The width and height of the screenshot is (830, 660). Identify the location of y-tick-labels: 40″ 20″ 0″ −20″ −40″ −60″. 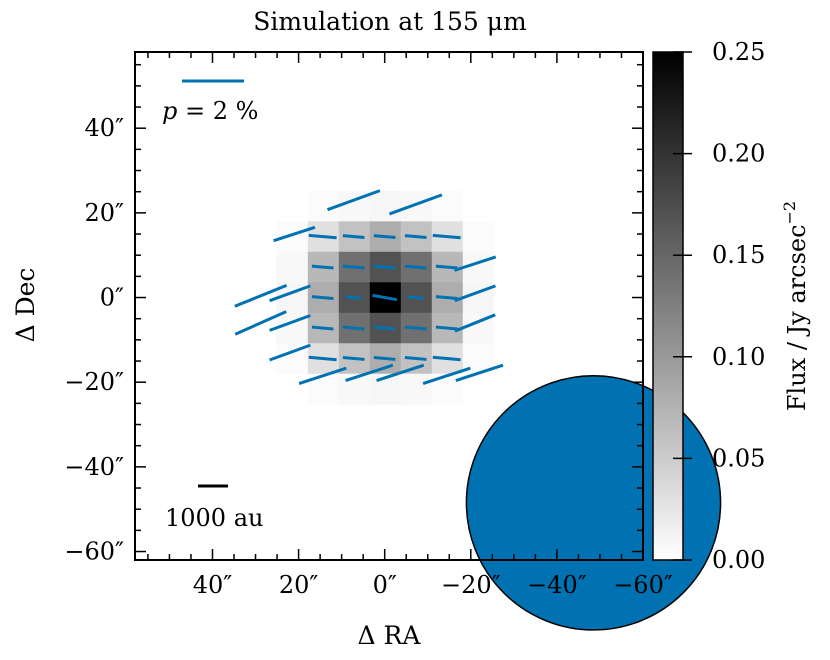
(94, 339).